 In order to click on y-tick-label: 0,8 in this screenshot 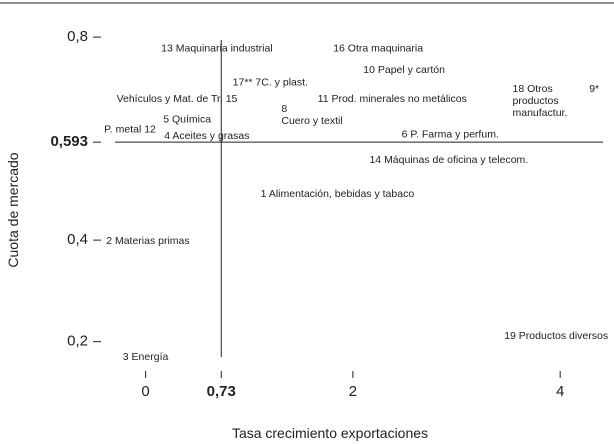, I will do `click(77, 36)`.